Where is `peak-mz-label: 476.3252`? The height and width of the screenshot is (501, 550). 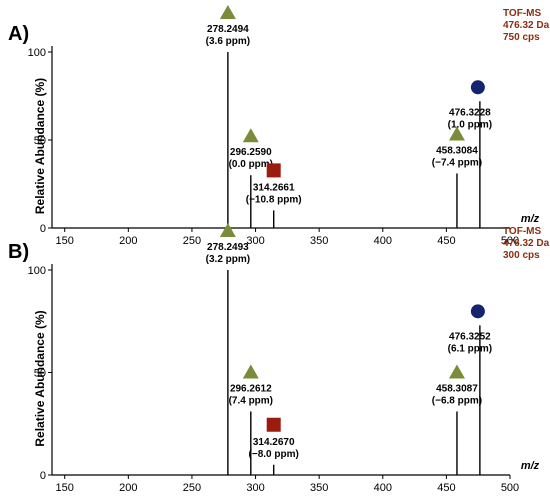 peak-mz-label: 476.3252 is located at coordinates (470, 336).